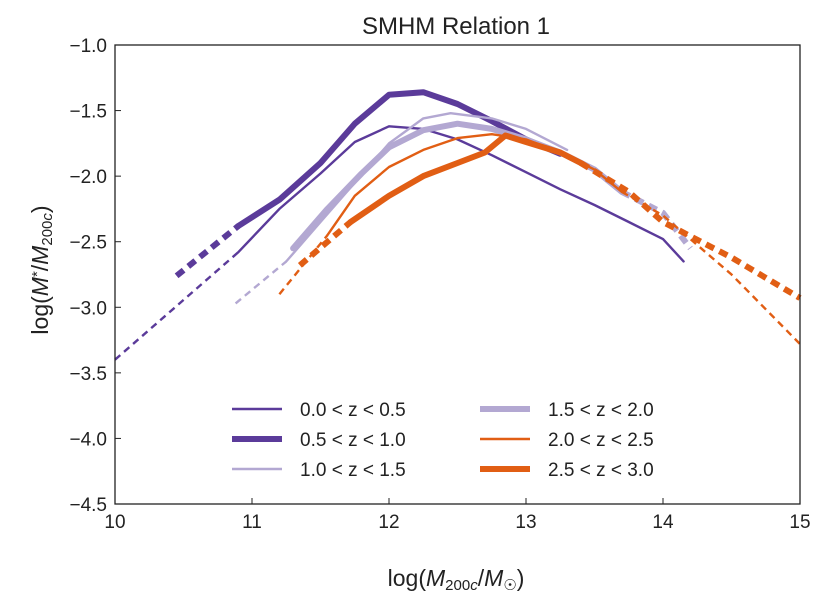 The image size is (830, 593). Describe the element at coordinates (88, 177) in the screenshot. I see `y-tick-label: −2.0` at that location.